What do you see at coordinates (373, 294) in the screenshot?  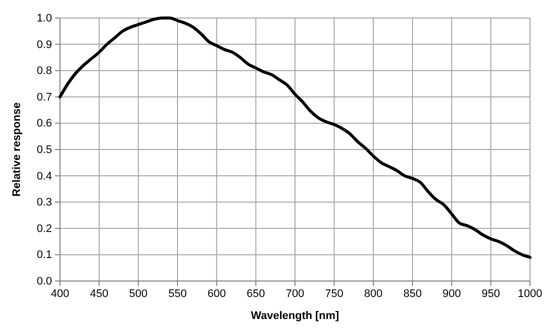 I see `x-tick-label: 800` at bounding box center [373, 294].